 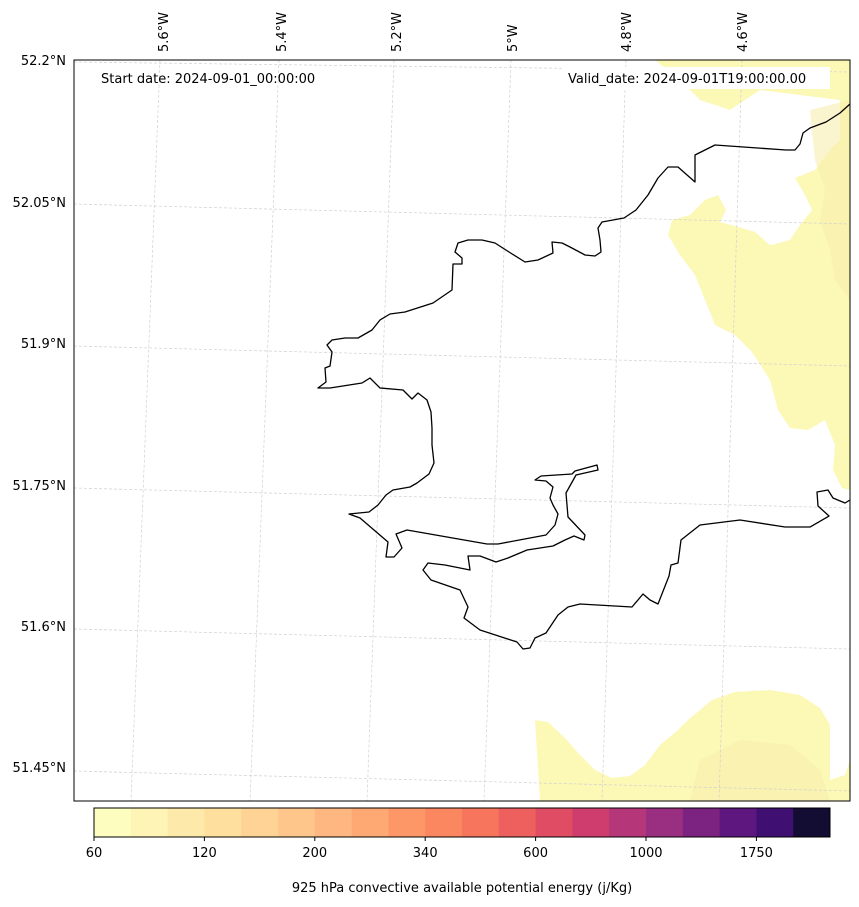 I want to click on colorbar-tick-label: 120, so click(x=204, y=853).